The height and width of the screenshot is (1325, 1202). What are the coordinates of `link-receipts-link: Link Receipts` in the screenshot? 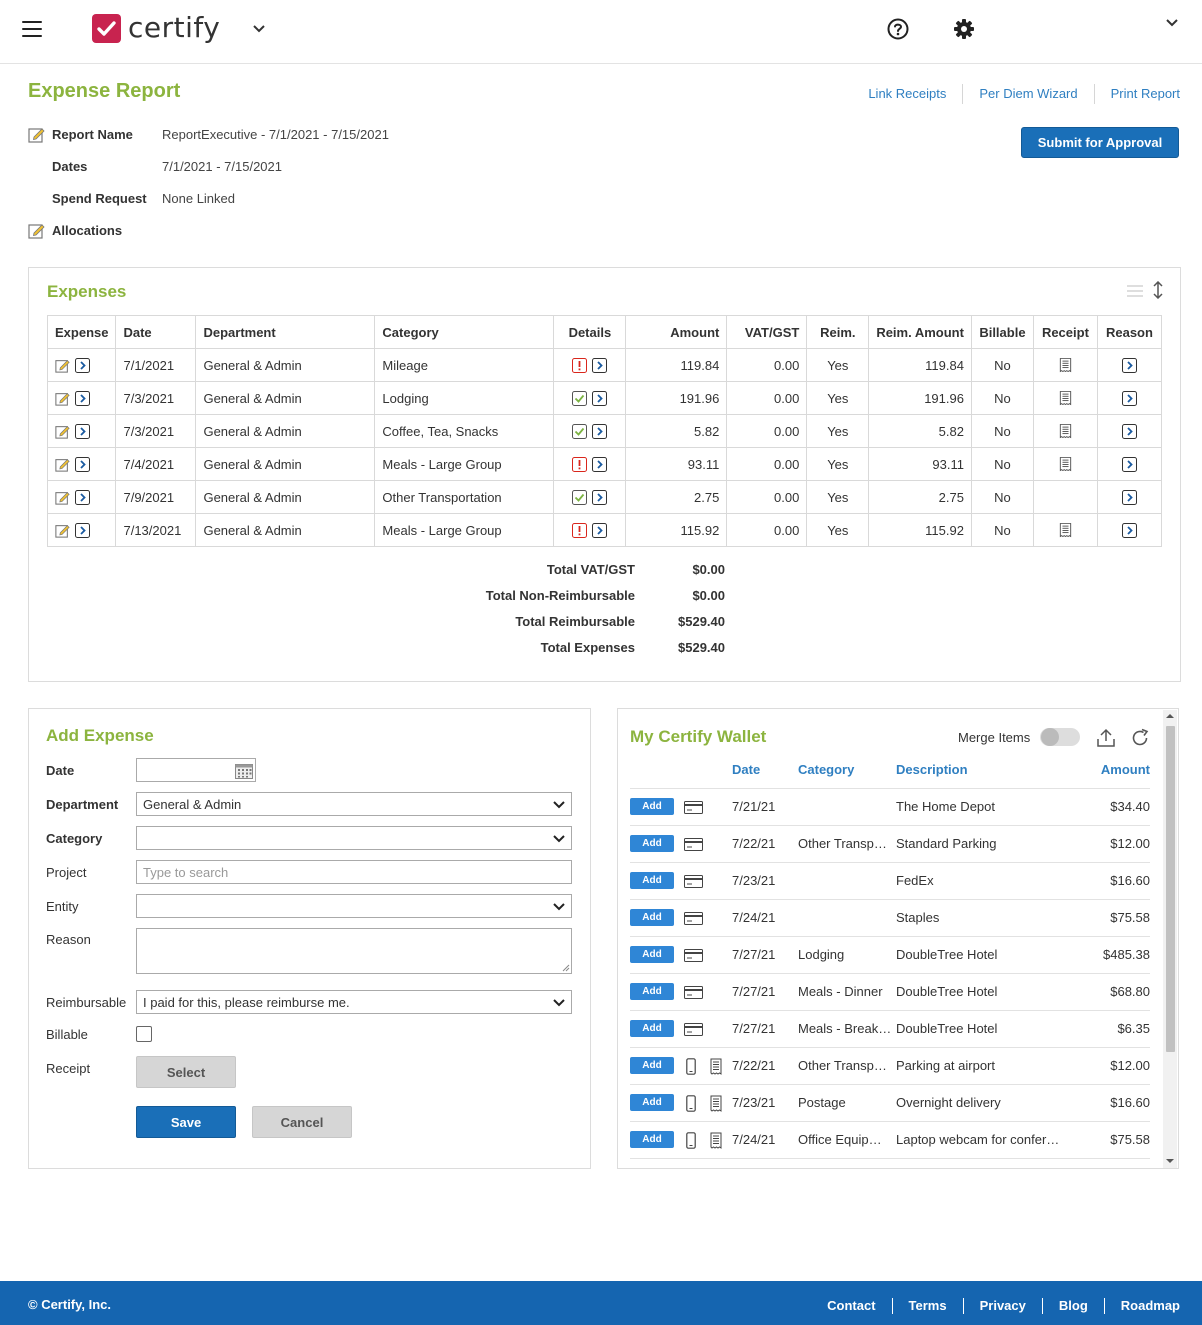 It's located at (907, 93).